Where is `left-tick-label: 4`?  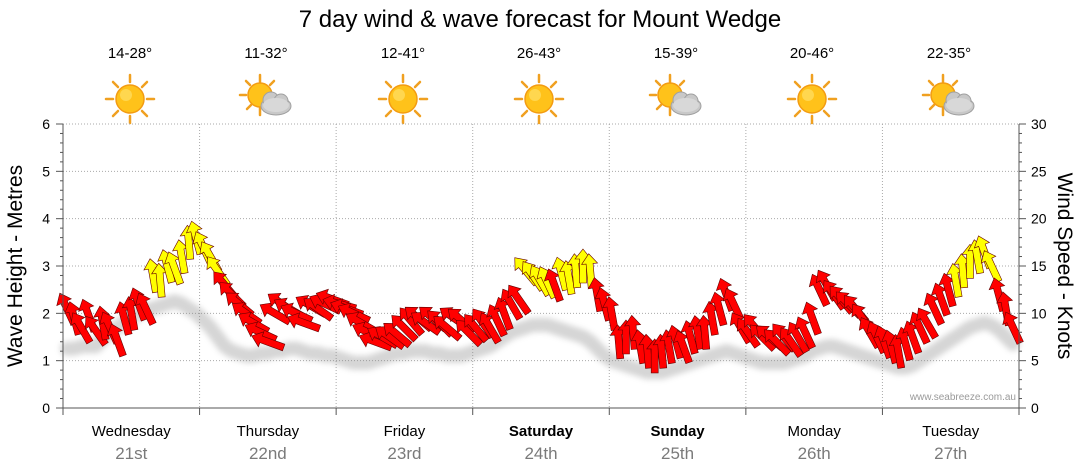
left-tick-label: 4 is located at coordinates (46, 219).